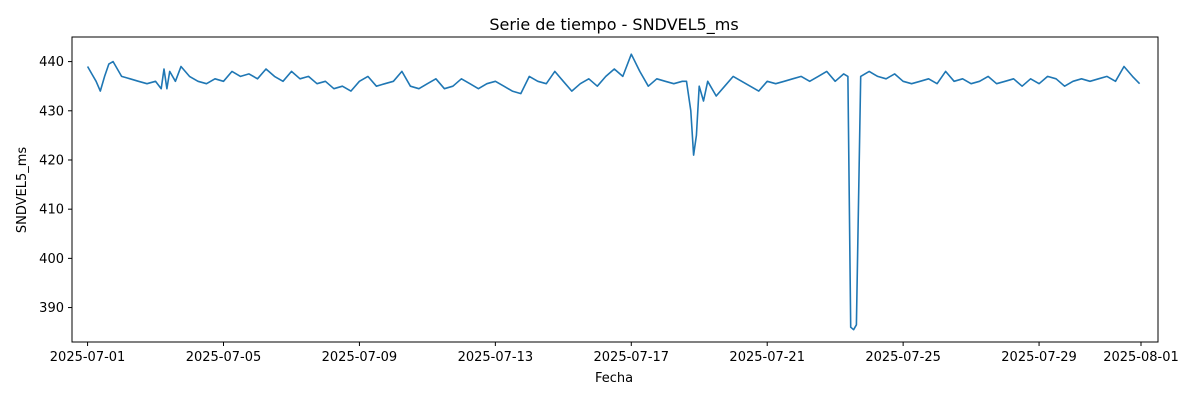 This screenshot has width=1200, height=400. Describe the element at coordinates (613, 25) in the screenshot. I see `chart-title: Serie de tiempo - SNDVEL5_ms` at that location.